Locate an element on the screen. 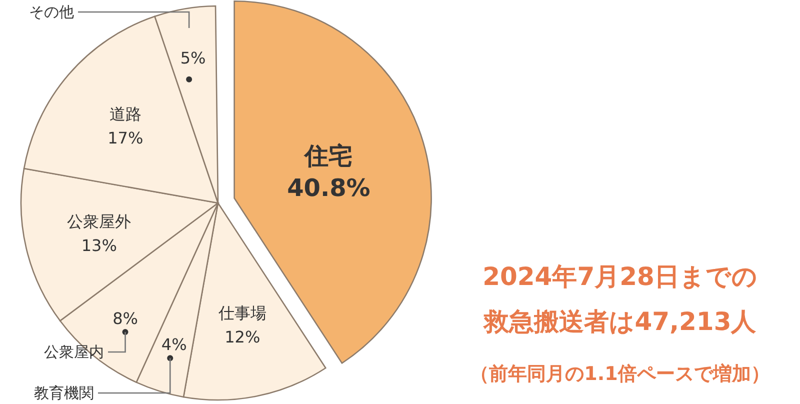 Image resolution: width=800 pixels, height=404 pixels. slice-label: 道路 is located at coordinates (125, 114).